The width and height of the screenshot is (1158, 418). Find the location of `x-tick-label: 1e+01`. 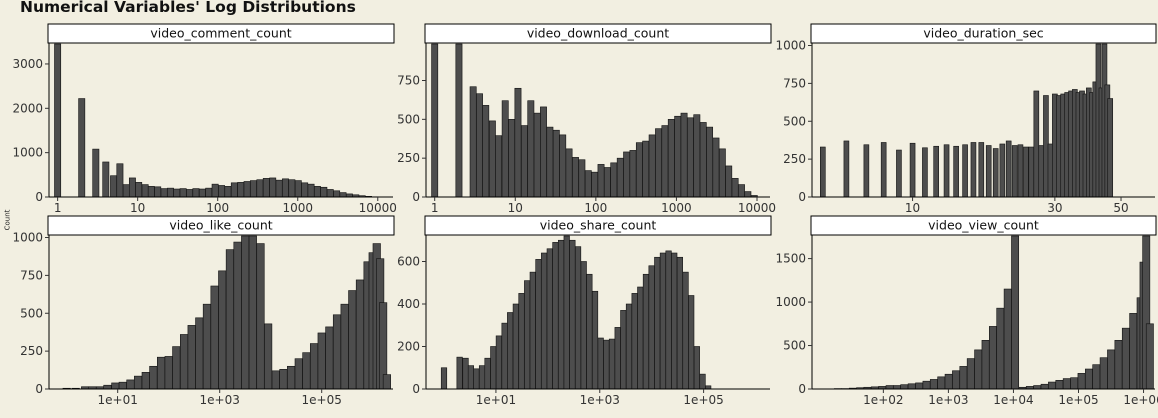

x-tick-label: 1e+01 is located at coordinates (496, 400).